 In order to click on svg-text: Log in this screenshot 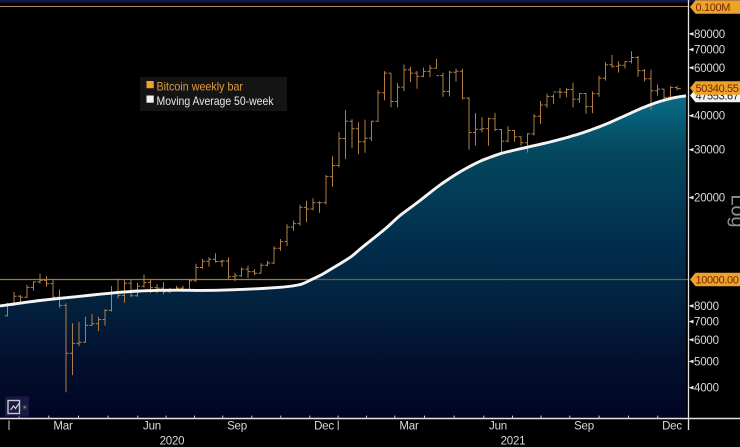, I will do `click(733, 210)`.